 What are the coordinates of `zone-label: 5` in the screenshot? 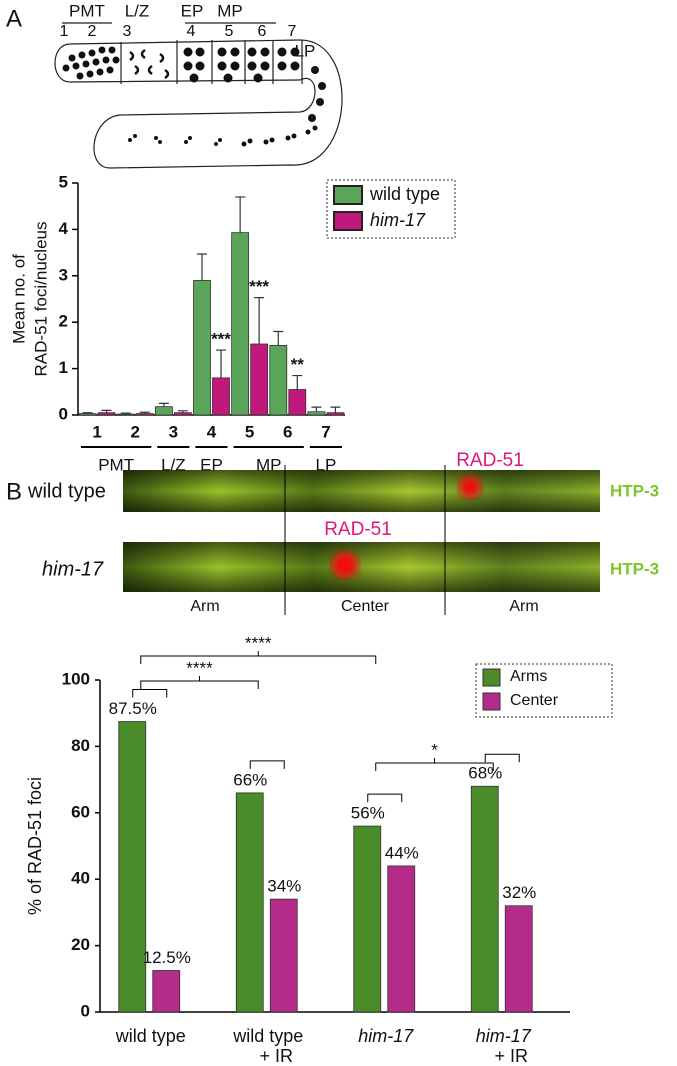 It's located at (229, 31).